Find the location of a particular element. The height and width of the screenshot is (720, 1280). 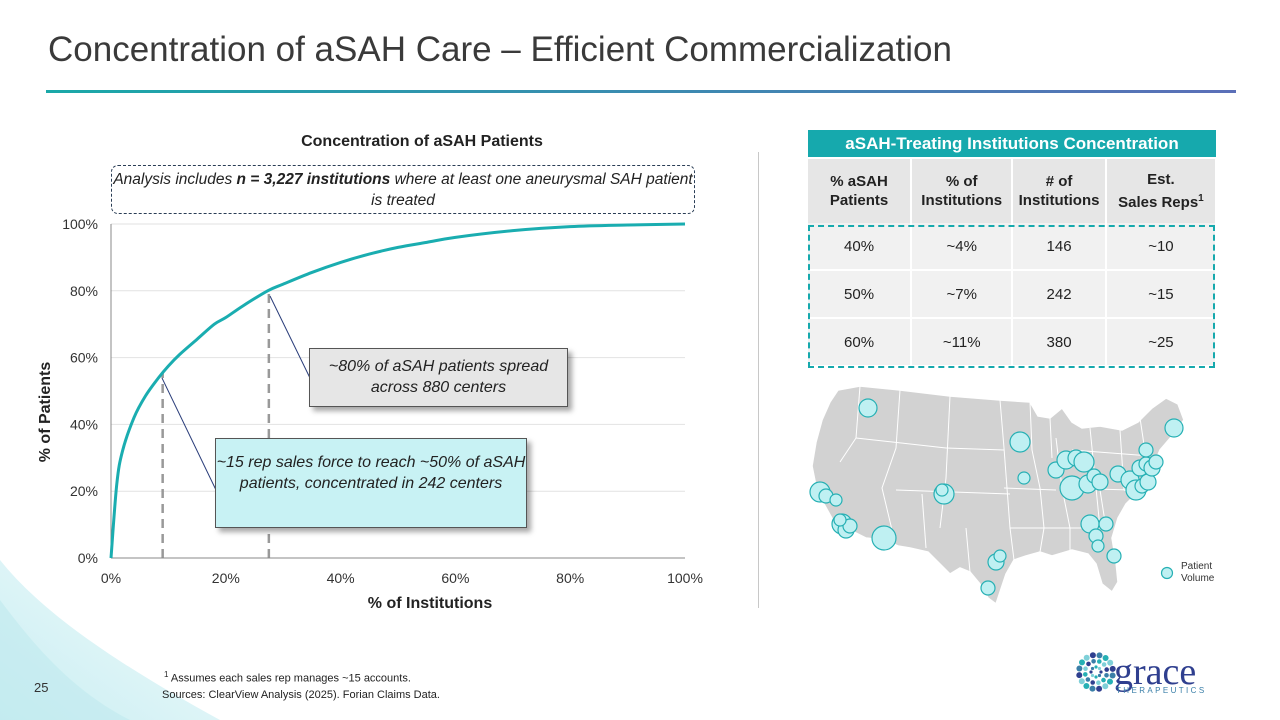

table-cell: ~11% is located at coordinates (962, 342).